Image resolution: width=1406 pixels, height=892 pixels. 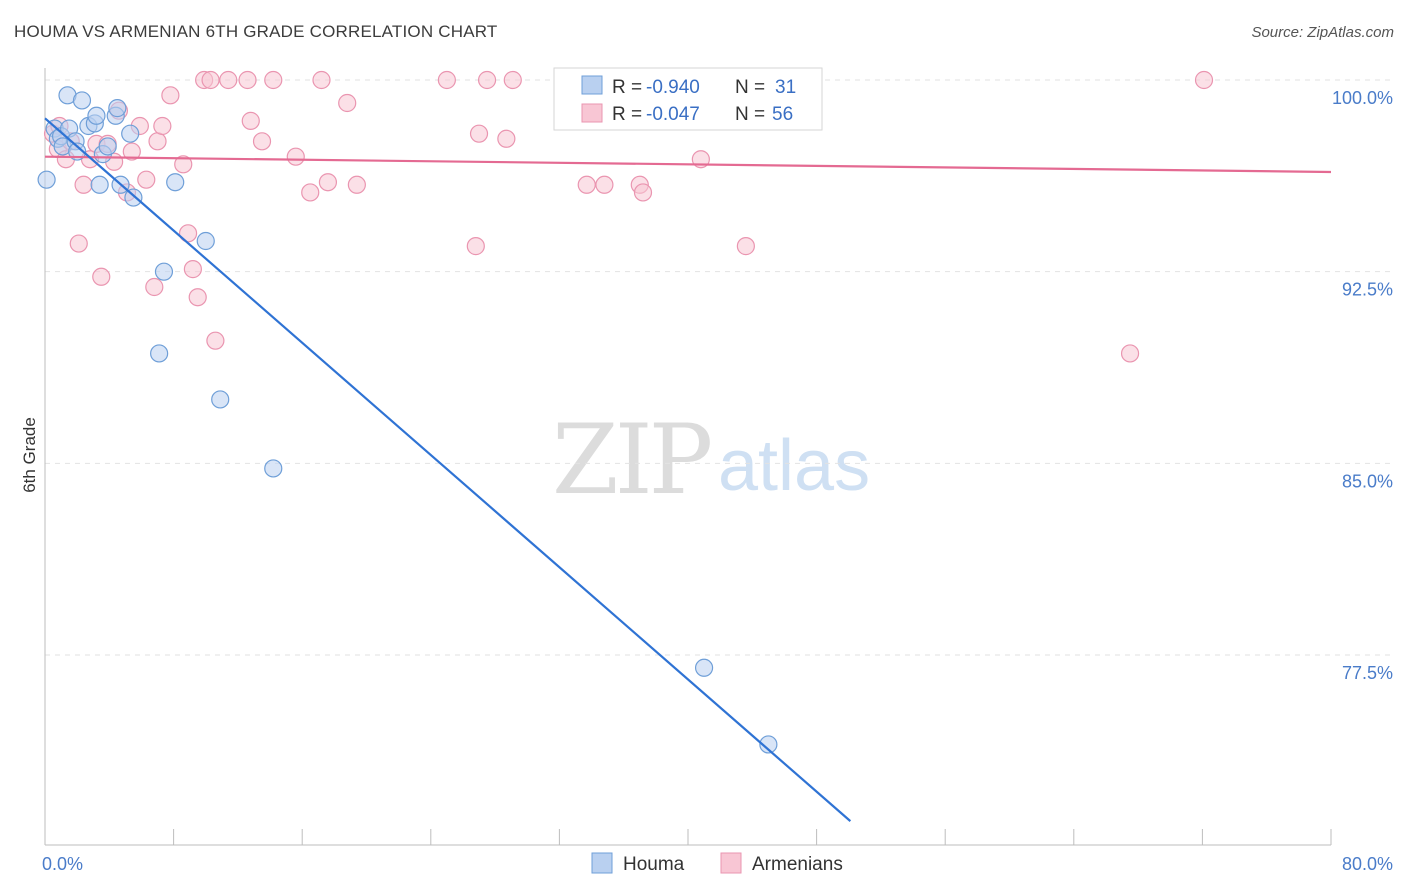 I want to click on legend-armenians-label: Armenians, so click(x=797, y=864).